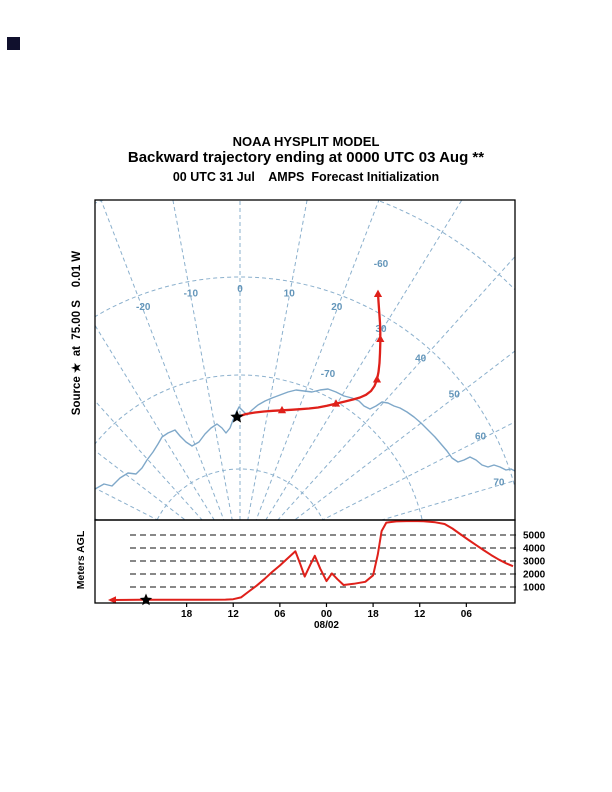 Image resolution: width=612 pixels, height=792 pixels. What do you see at coordinates (13, 43) in the screenshot?
I see `corner-mark` at bounding box center [13, 43].